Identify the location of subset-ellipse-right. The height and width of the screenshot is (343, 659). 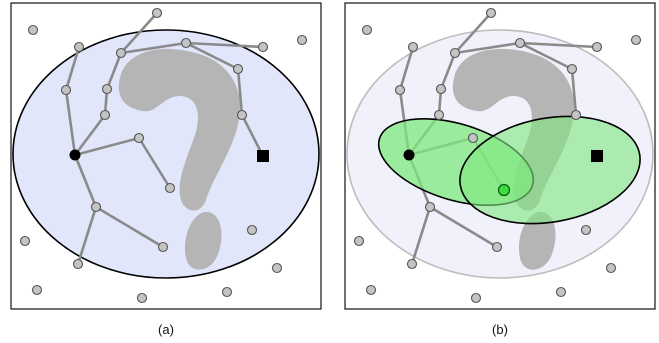
(550, 170).